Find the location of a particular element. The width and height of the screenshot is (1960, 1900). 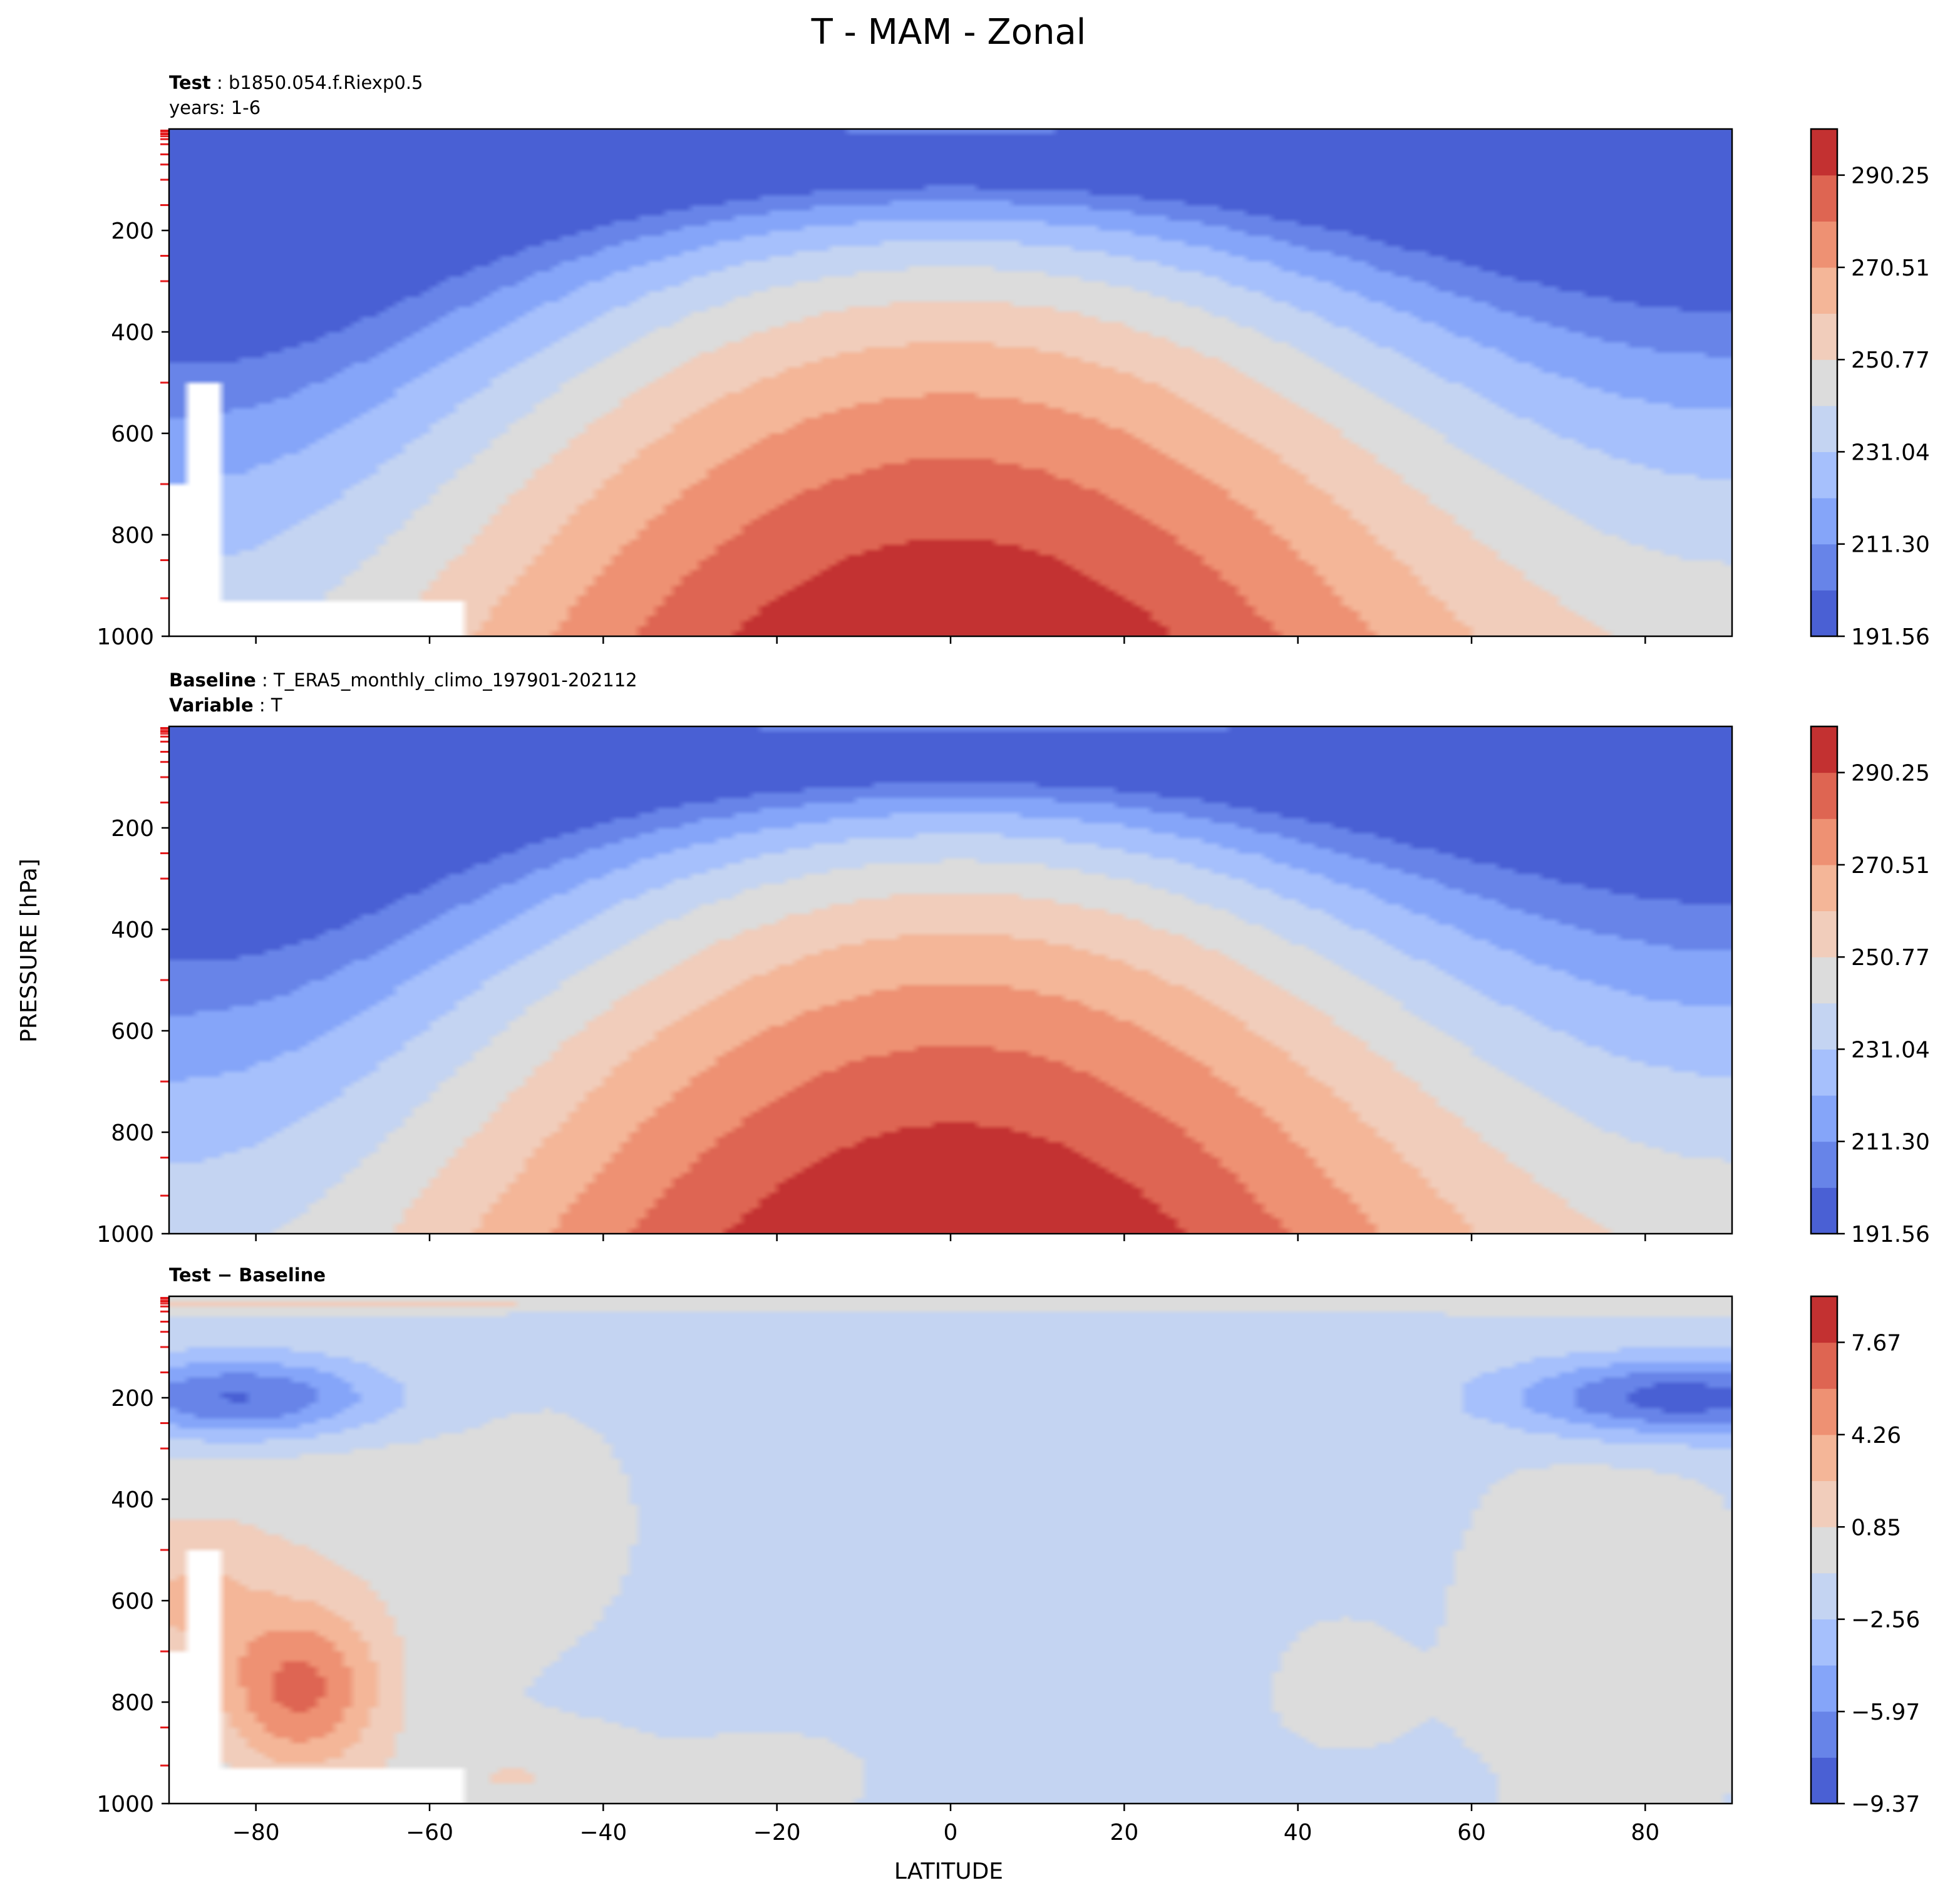

x-tick-label: 0 is located at coordinates (951, 1833).